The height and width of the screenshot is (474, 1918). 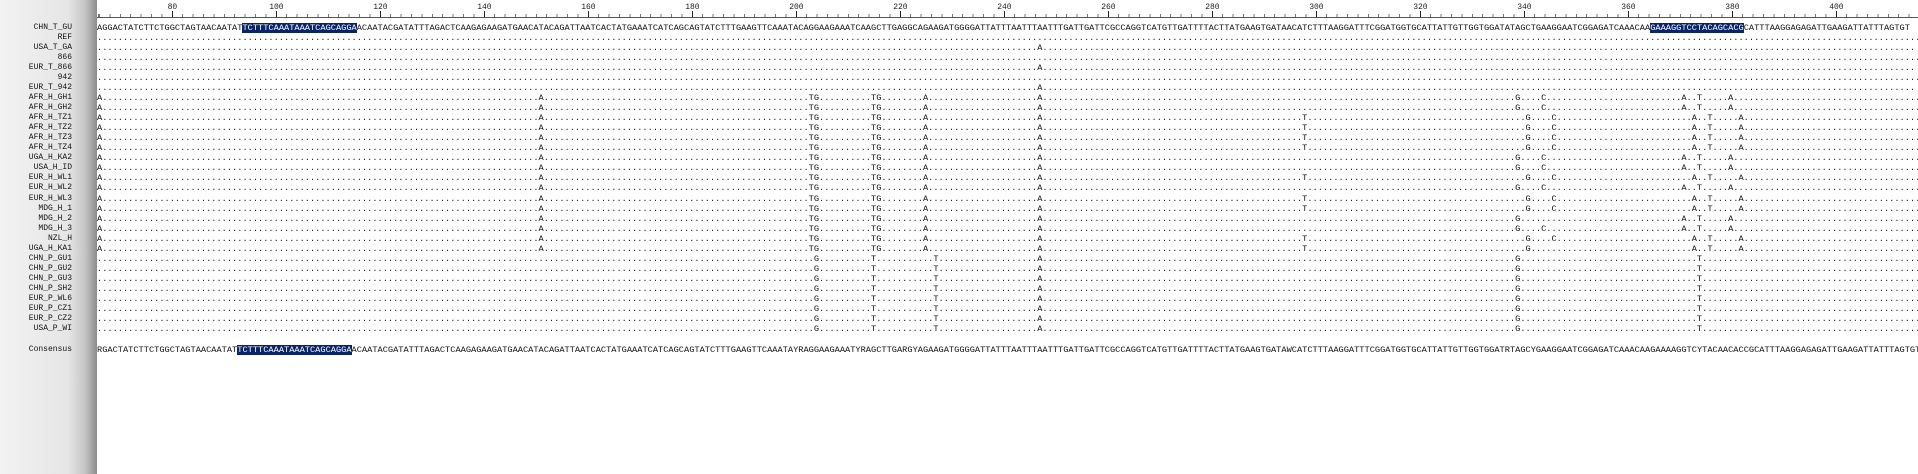 What do you see at coordinates (55, 208) in the screenshot?
I see `sequence-name: MDG_H_1` at bounding box center [55, 208].